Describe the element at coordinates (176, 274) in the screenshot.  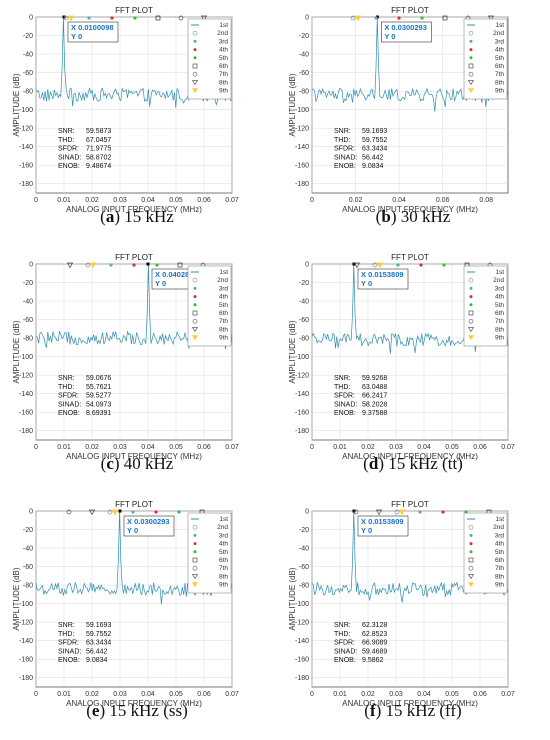
I see `datatip-x: X 0.0402832` at that location.